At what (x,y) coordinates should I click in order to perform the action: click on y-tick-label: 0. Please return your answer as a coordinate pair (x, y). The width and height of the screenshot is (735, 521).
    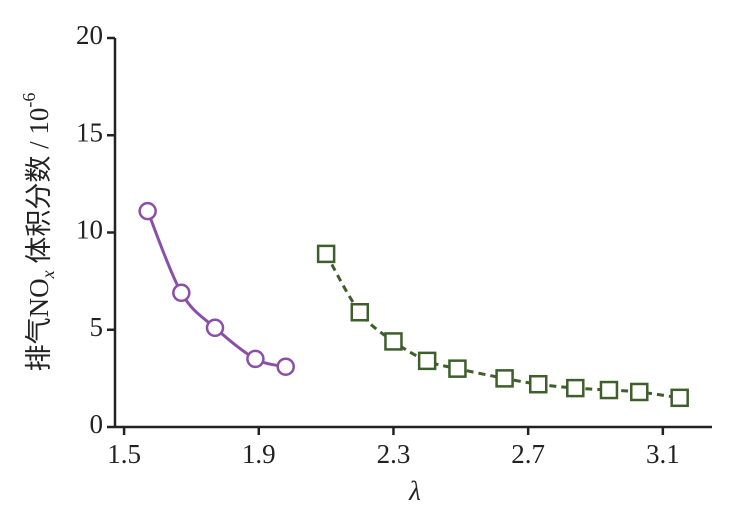
    Looking at the image, I should click on (97, 424).